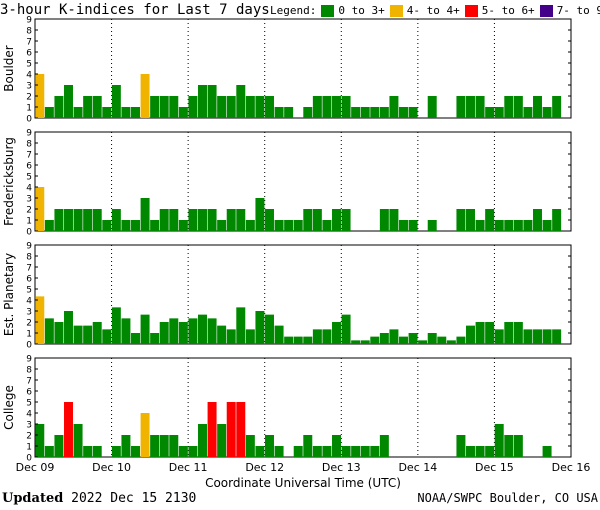 This screenshot has width=600, height=510. I want to click on x-axis-label: Coordinate Universal Time (UTC), so click(303, 483).